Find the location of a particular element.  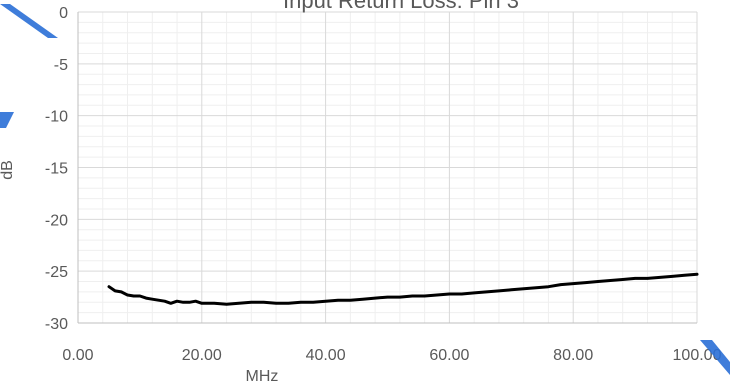

y-tick-label: -15 is located at coordinates (56, 169).